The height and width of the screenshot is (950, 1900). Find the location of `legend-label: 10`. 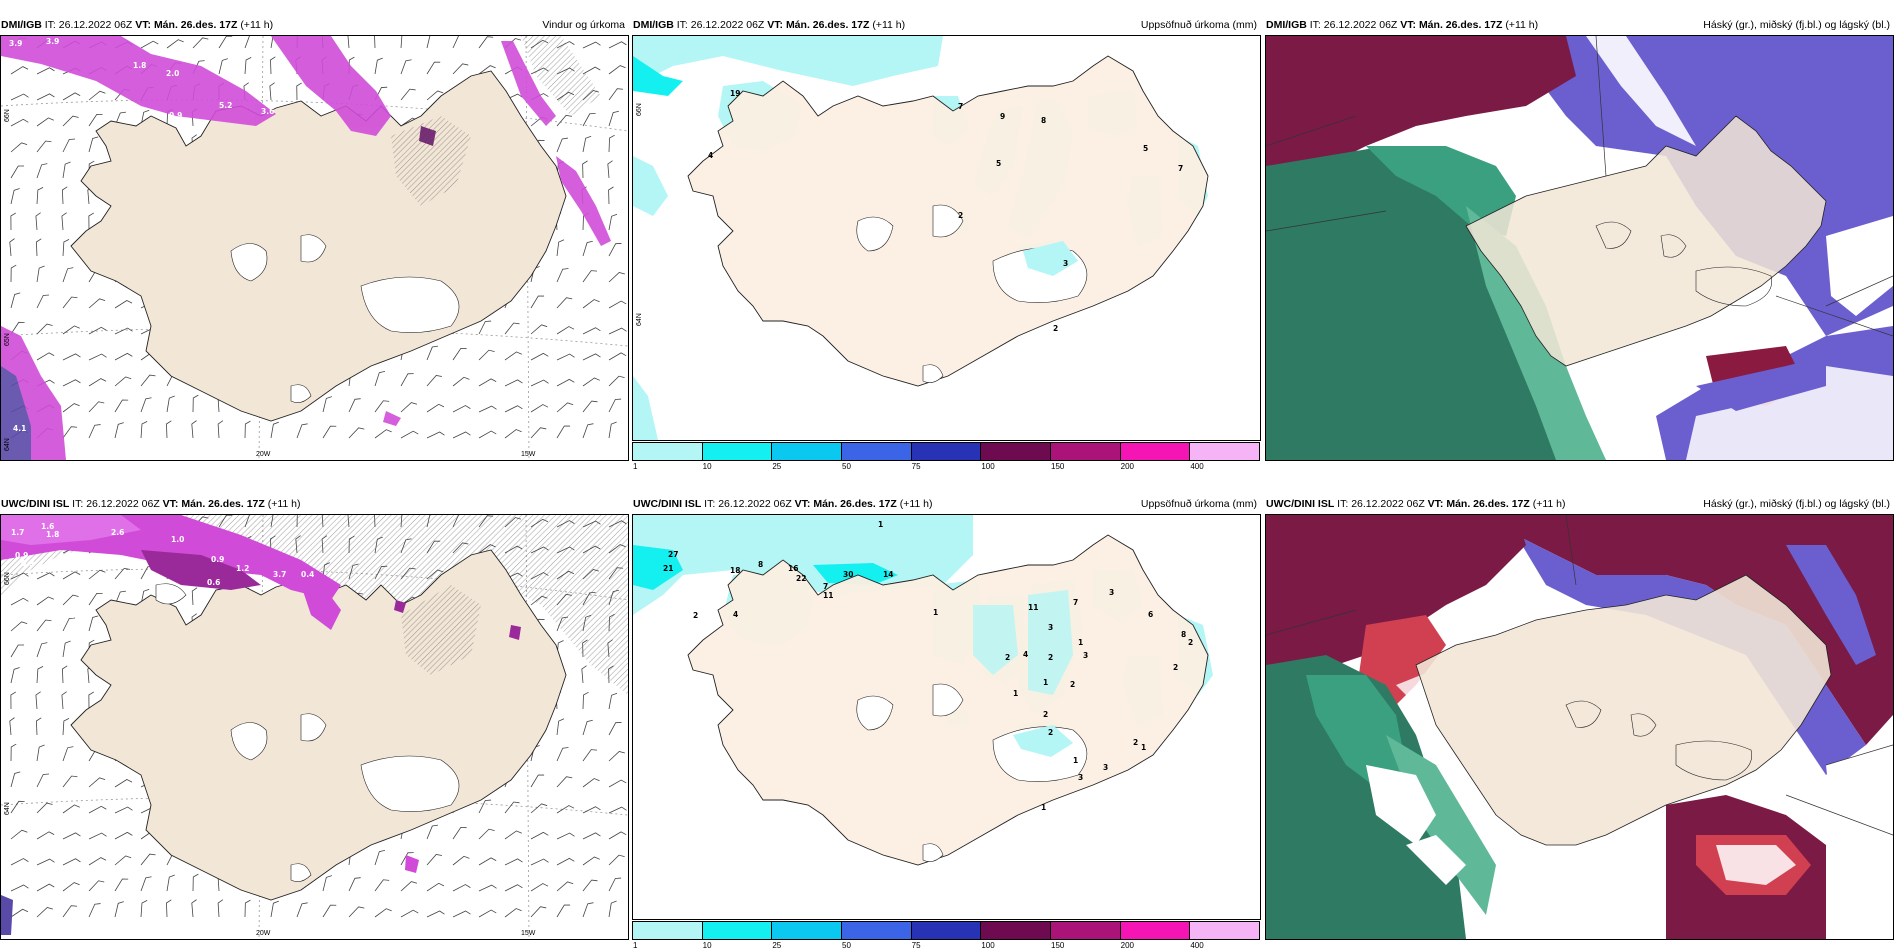

legend-label: 10 is located at coordinates (707, 945).